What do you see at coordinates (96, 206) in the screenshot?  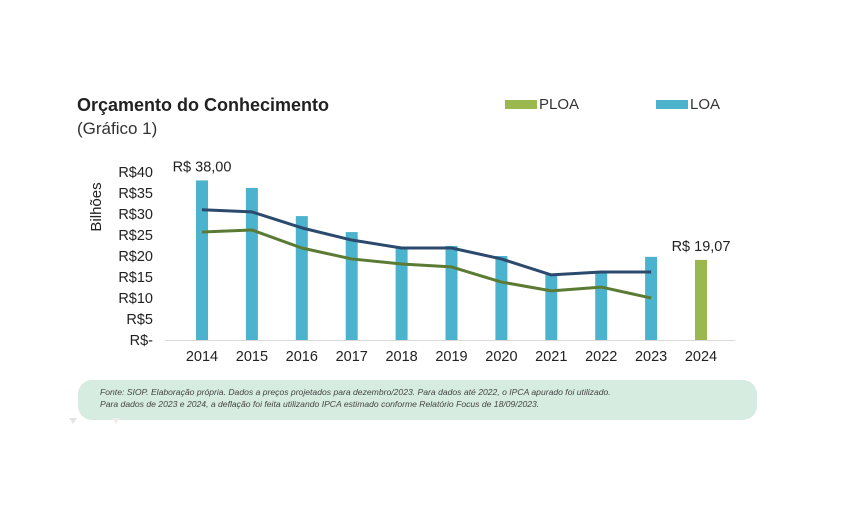 I see `y-axis-title: Bilhões` at bounding box center [96, 206].